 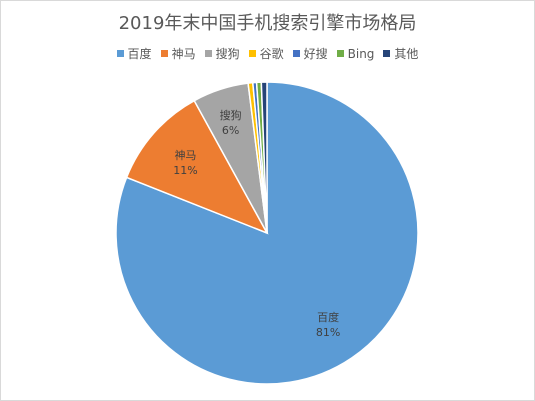 I want to click on data-label-category: 搜狗, so click(x=231, y=115).